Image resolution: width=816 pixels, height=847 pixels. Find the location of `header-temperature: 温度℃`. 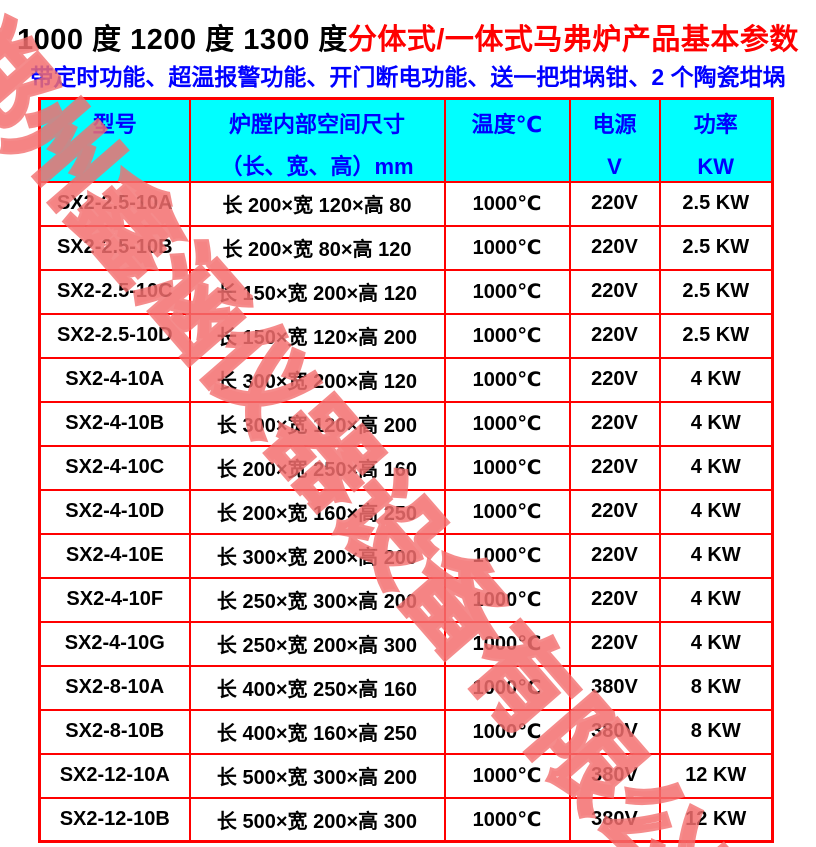

header-temperature: 温度℃ is located at coordinates (507, 140).